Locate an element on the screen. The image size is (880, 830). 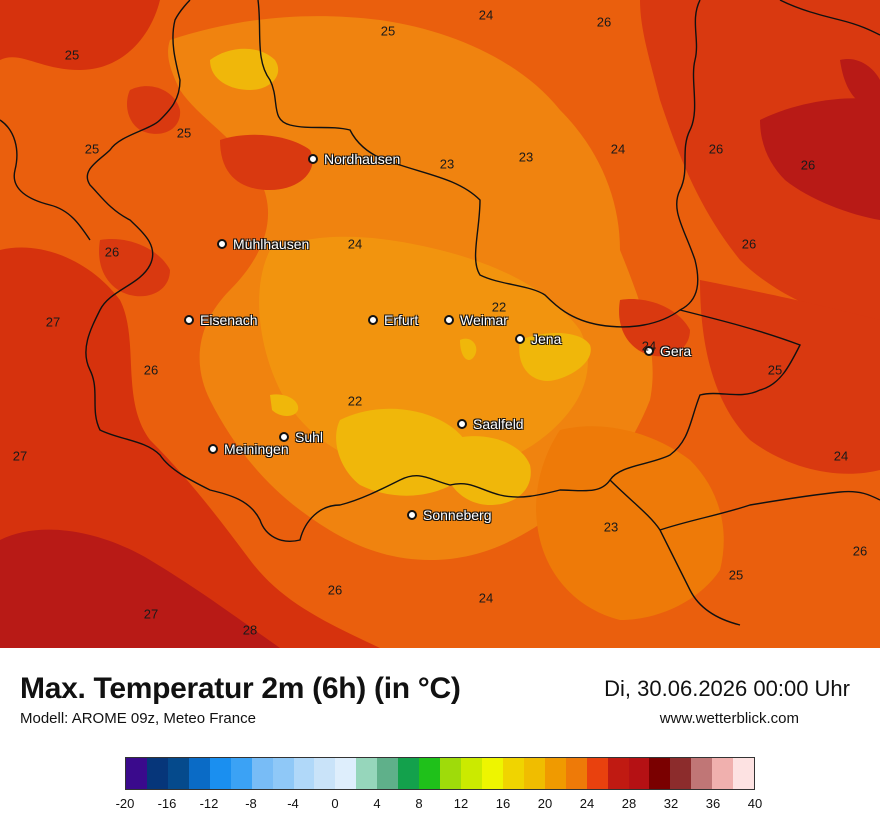
city-label: Saalfeld is located at coordinates (498, 424).